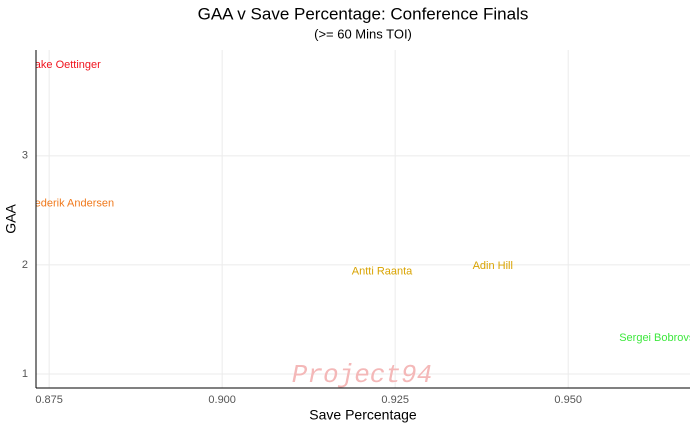 The height and width of the screenshot is (427, 696). Describe the element at coordinates (362, 375) in the screenshot. I see `watermark: Project94` at that location.